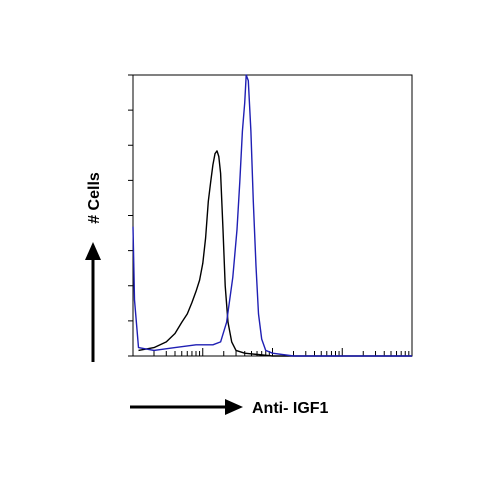 This screenshot has height=500, width=500. Describe the element at coordinates (272, 352) in the screenshot. I see `x-axis-ticks` at that location.